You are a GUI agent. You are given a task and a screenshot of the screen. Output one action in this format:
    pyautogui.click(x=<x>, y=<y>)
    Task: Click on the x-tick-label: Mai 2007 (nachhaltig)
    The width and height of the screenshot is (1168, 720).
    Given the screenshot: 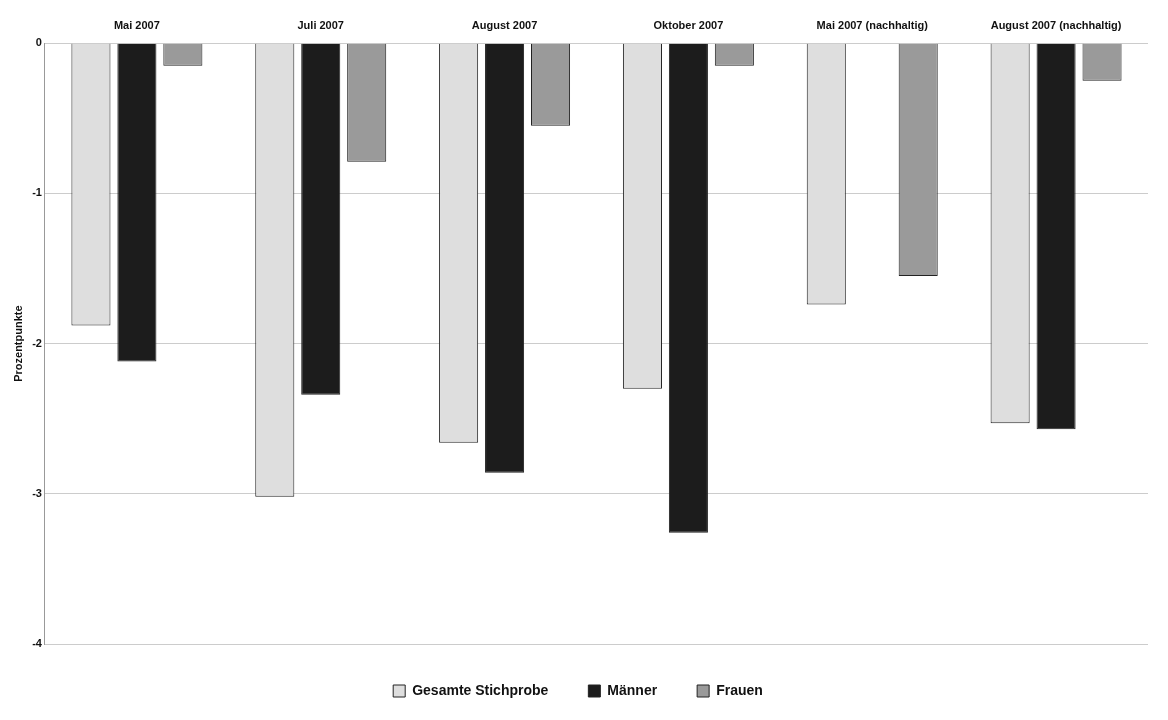 What is the action you would take?
    pyautogui.click(x=872, y=24)
    